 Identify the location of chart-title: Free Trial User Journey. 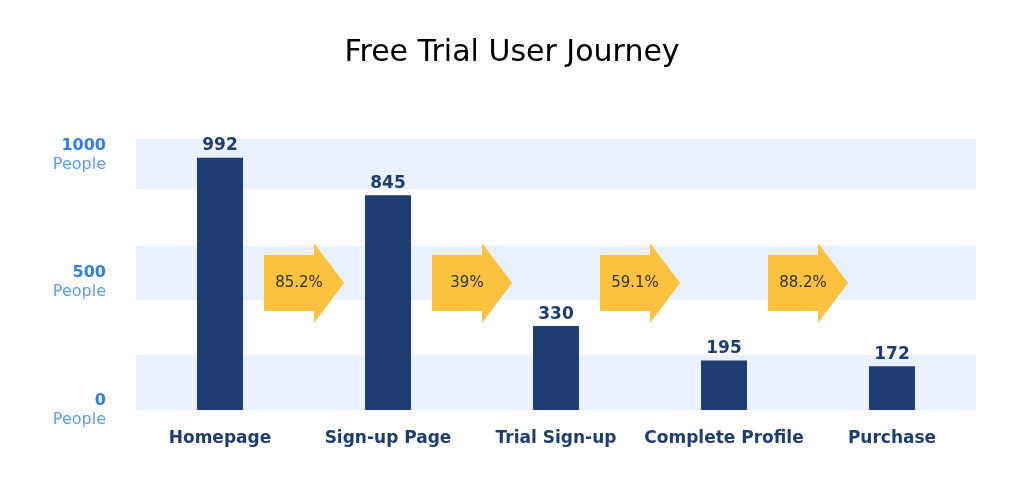
(512, 50).